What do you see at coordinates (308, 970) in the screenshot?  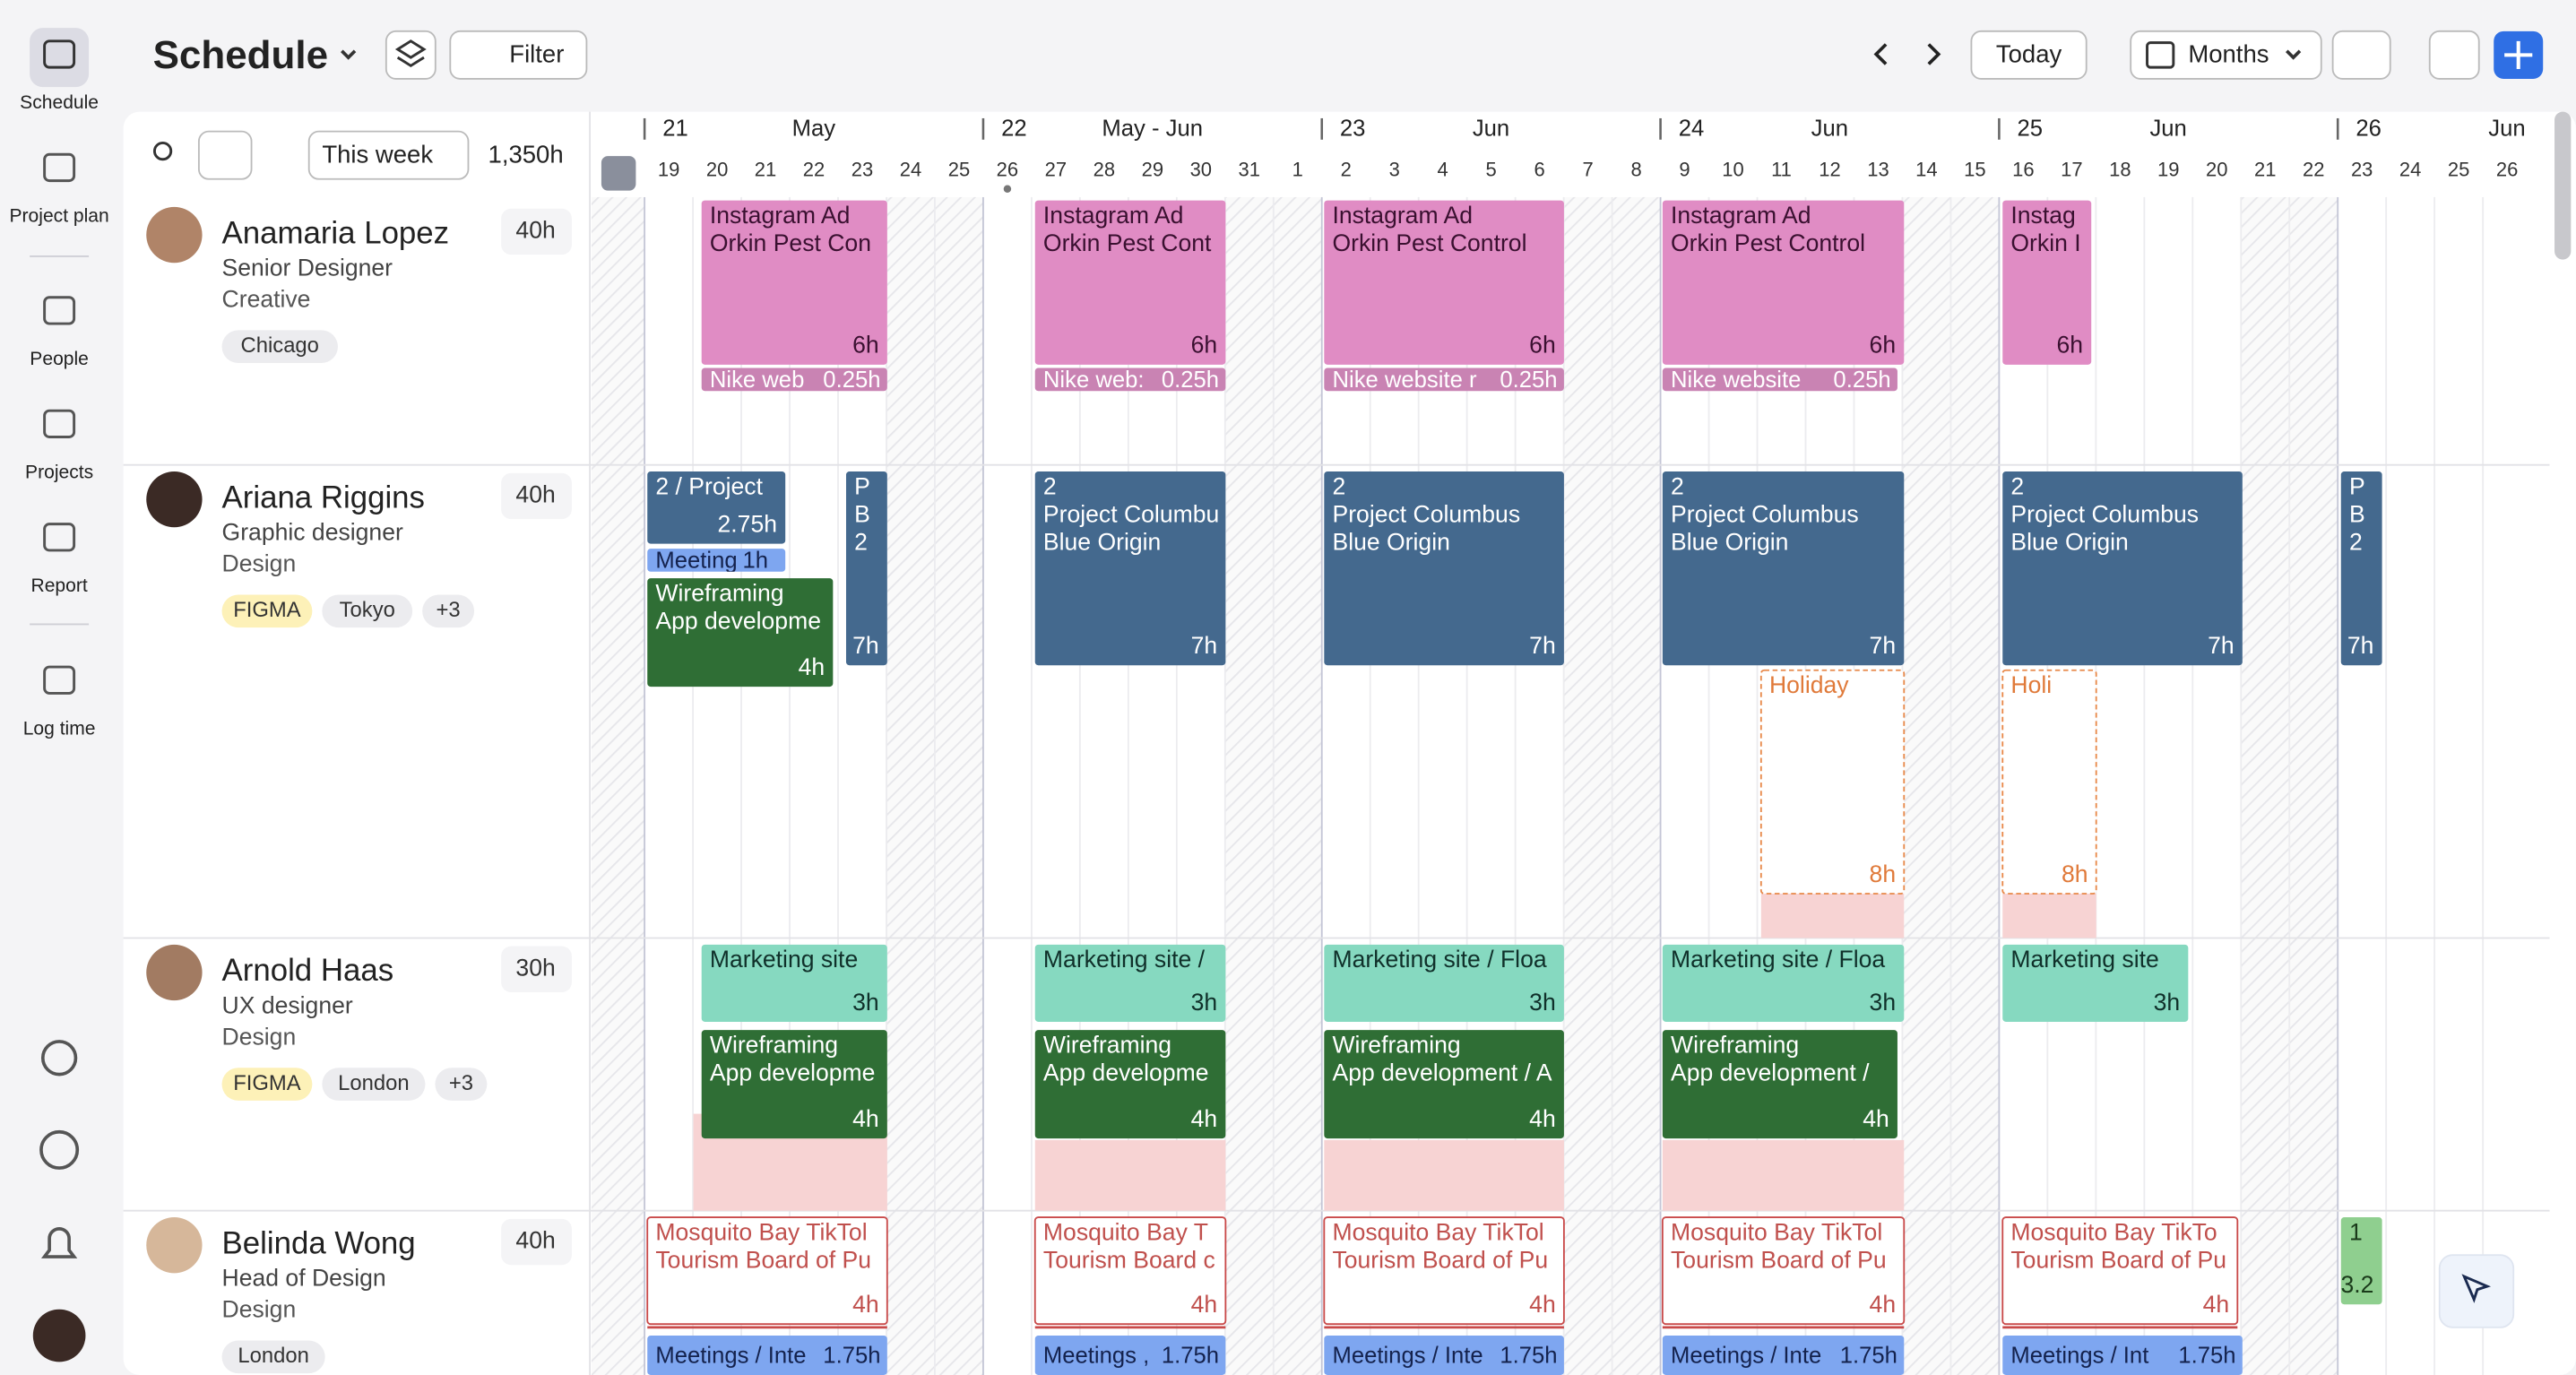 I see `person-name: Arnold Haas` at bounding box center [308, 970].